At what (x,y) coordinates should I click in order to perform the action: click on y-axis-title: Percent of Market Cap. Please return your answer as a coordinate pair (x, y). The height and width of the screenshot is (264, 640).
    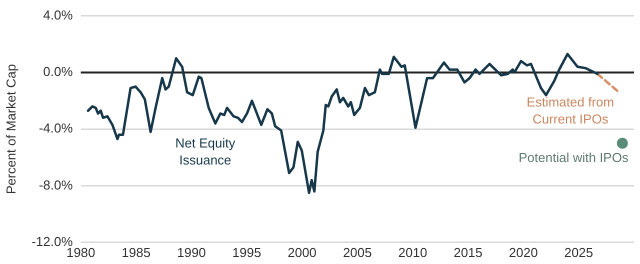
    Looking at the image, I should click on (10, 129).